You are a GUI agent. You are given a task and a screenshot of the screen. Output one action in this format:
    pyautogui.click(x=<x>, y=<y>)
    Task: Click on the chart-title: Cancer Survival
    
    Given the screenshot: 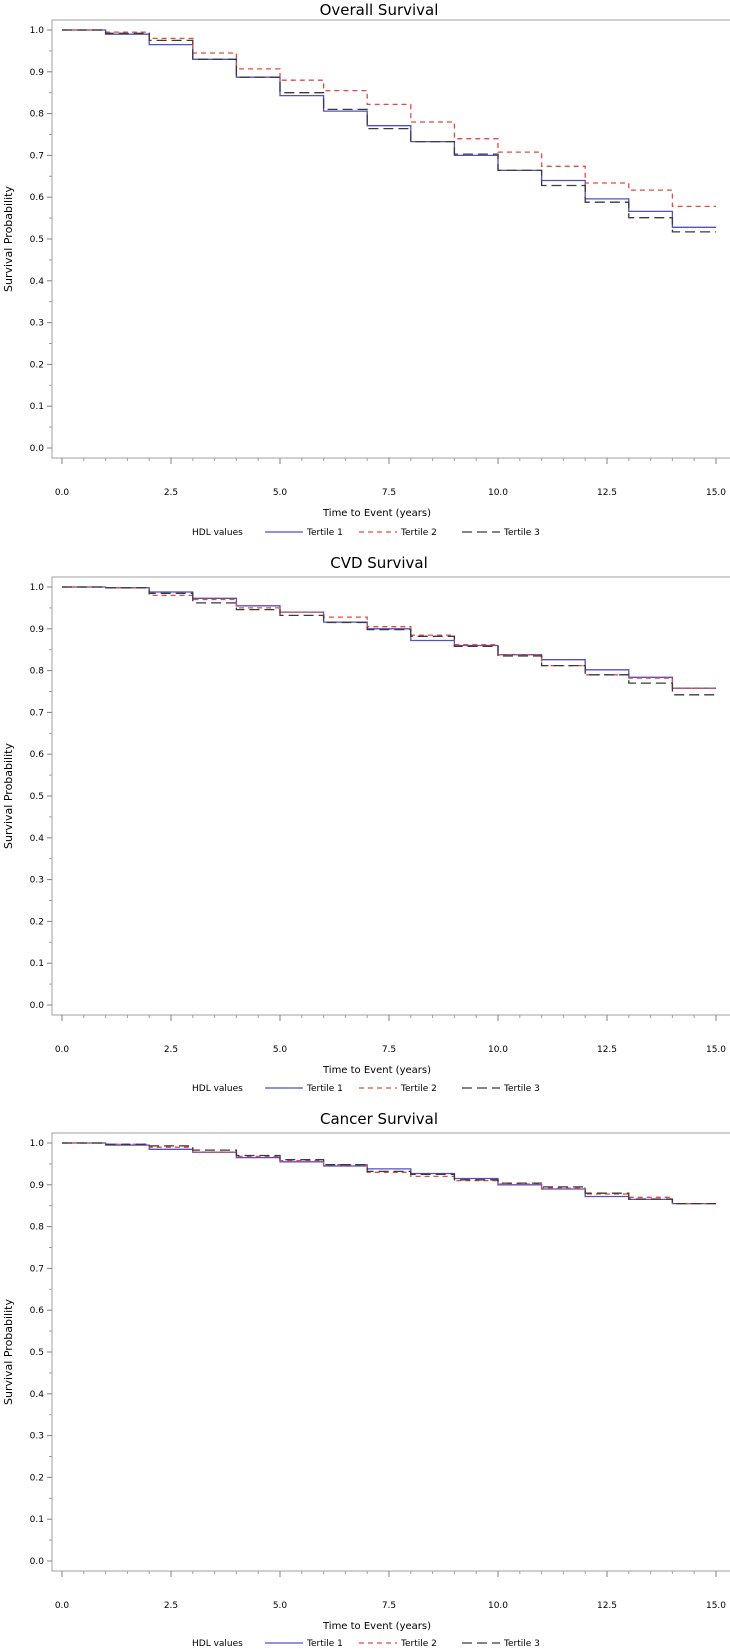 What is the action you would take?
    pyautogui.click(x=379, y=1119)
    